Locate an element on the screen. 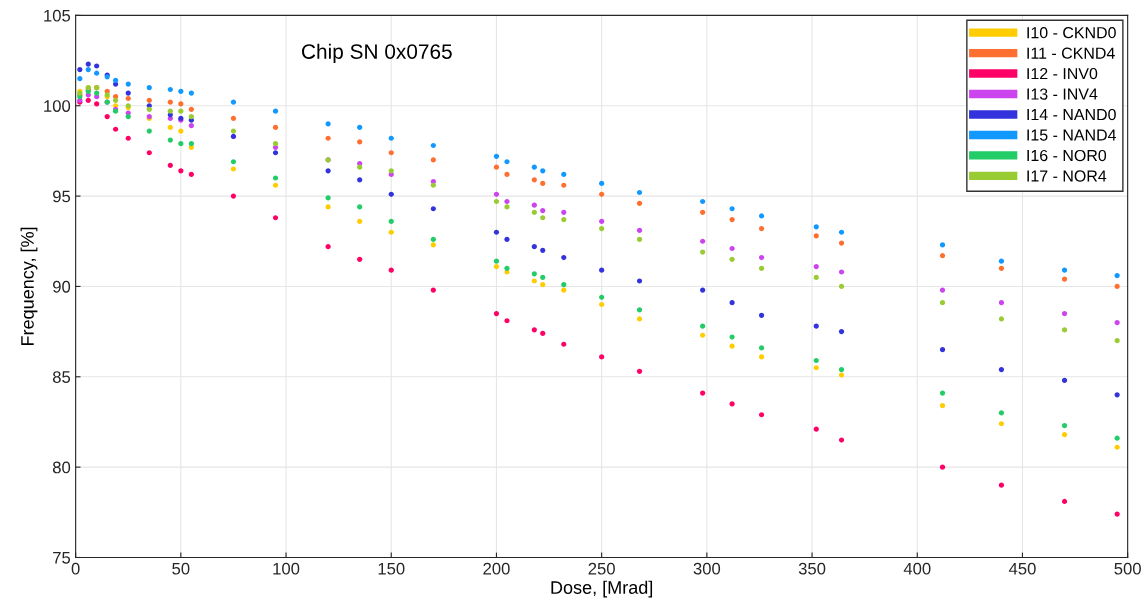  x-axis-title: Dose, [Mrad] is located at coordinates (602, 589).